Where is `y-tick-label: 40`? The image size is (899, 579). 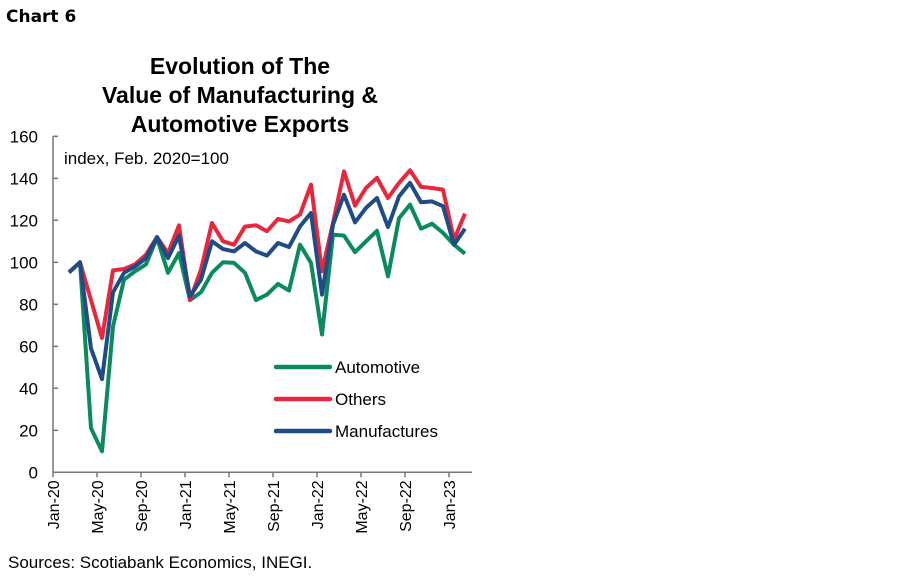 y-tick-label: 40 is located at coordinates (28, 388).